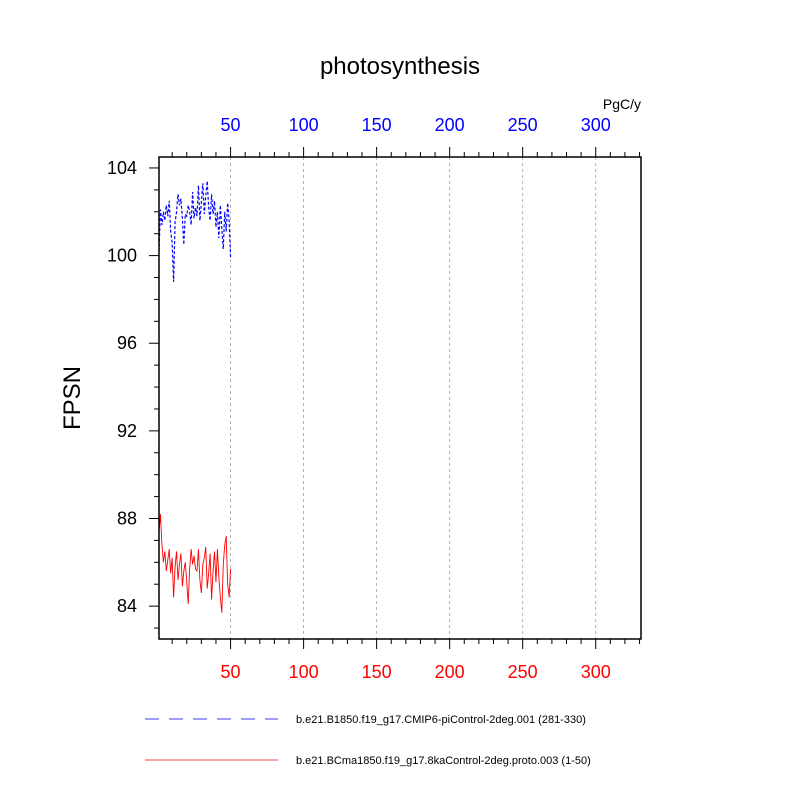  What do you see at coordinates (122, 256) in the screenshot?
I see `y-tick-label: 100` at bounding box center [122, 256].